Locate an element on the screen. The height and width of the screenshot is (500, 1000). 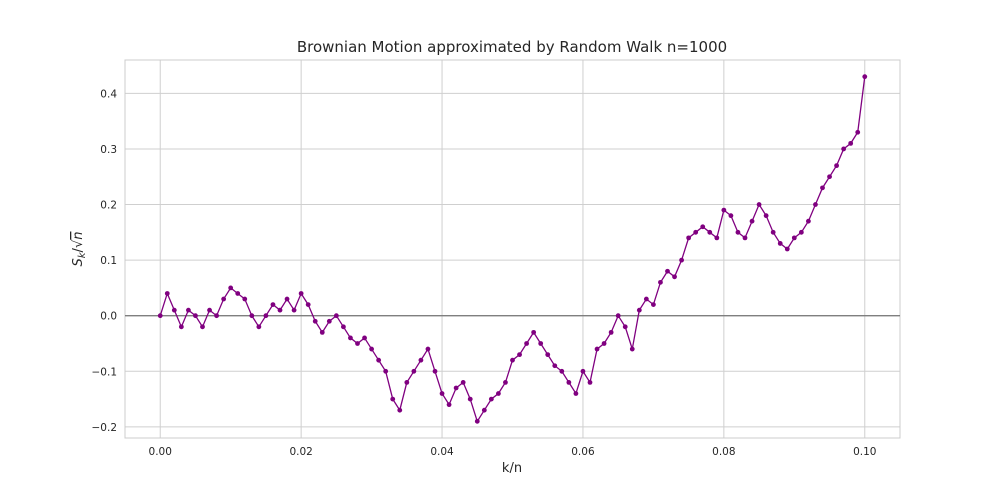
y-tick-label: 0.2 is located at coordinates (108, 206).